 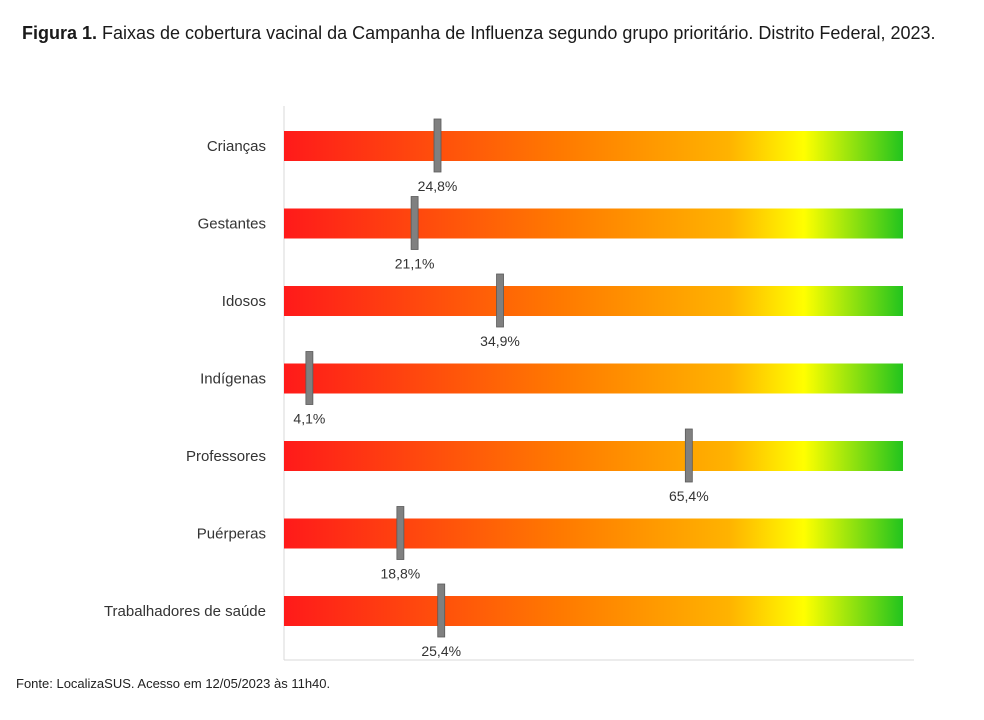 What do you see at coordinates (185, 611) in the screenshot?
I see `category-label: Trabalhadores de saúde` at bounding box center [185, 611].